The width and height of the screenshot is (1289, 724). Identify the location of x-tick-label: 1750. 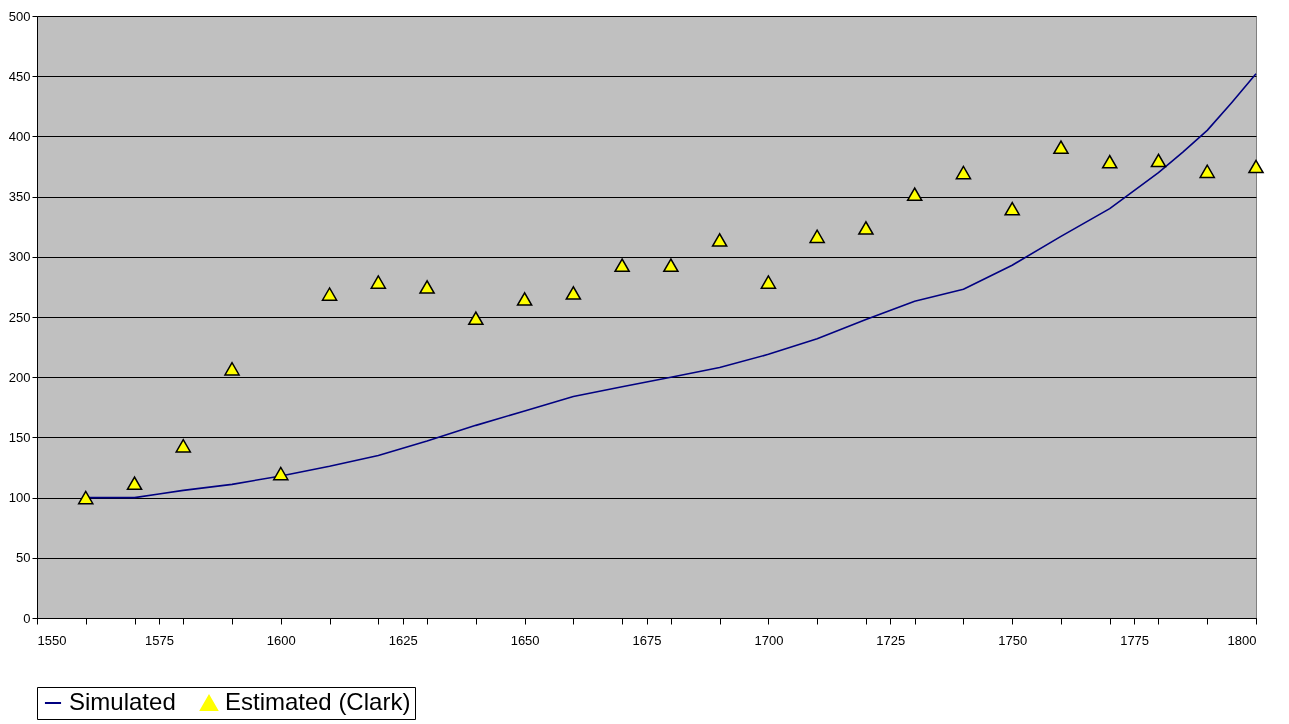
(1013, 640).